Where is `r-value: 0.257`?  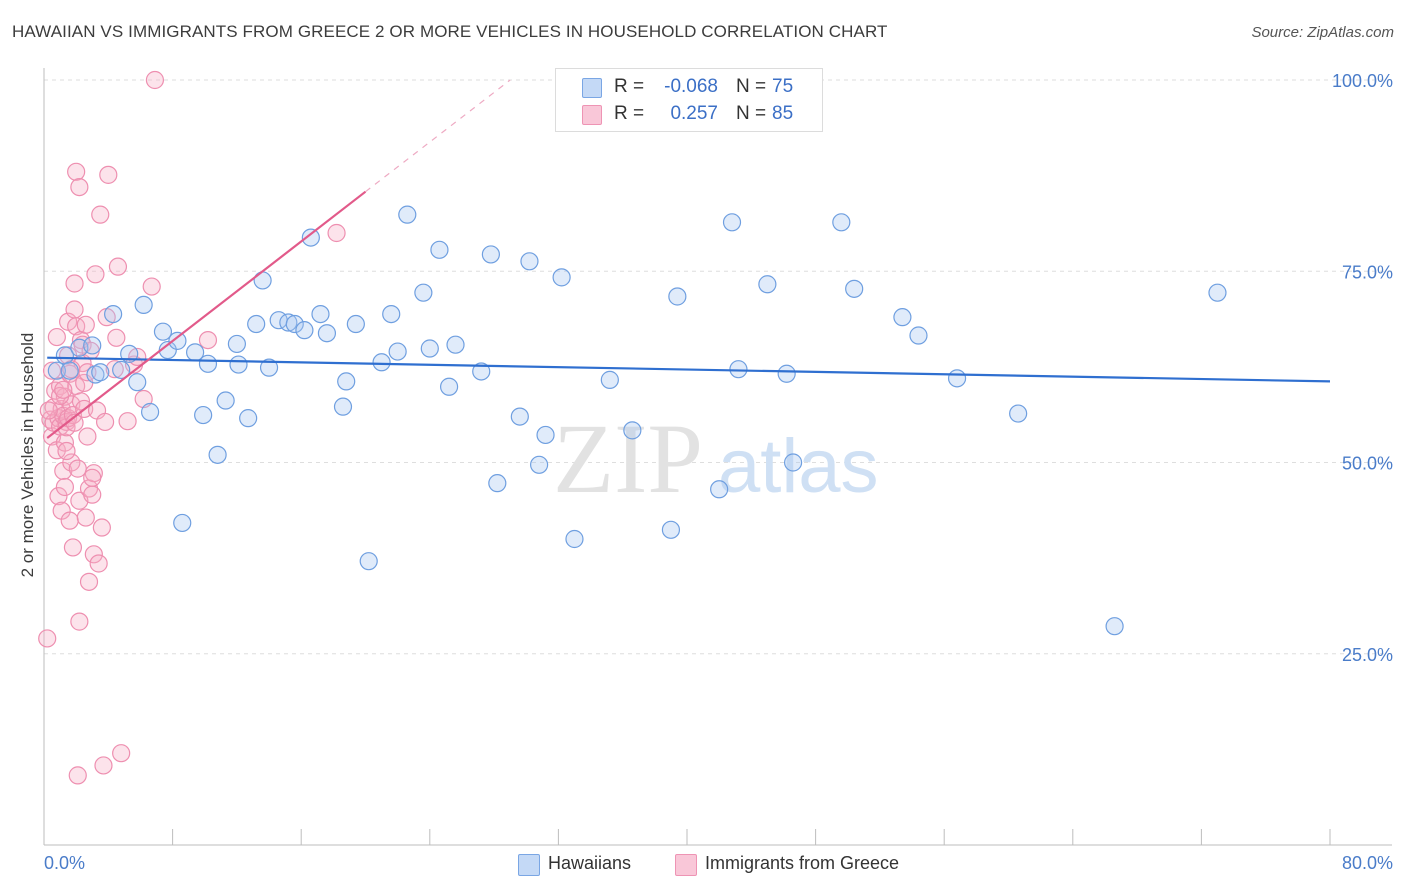
r-value: 0.257 is located at coordinates (694, 113).